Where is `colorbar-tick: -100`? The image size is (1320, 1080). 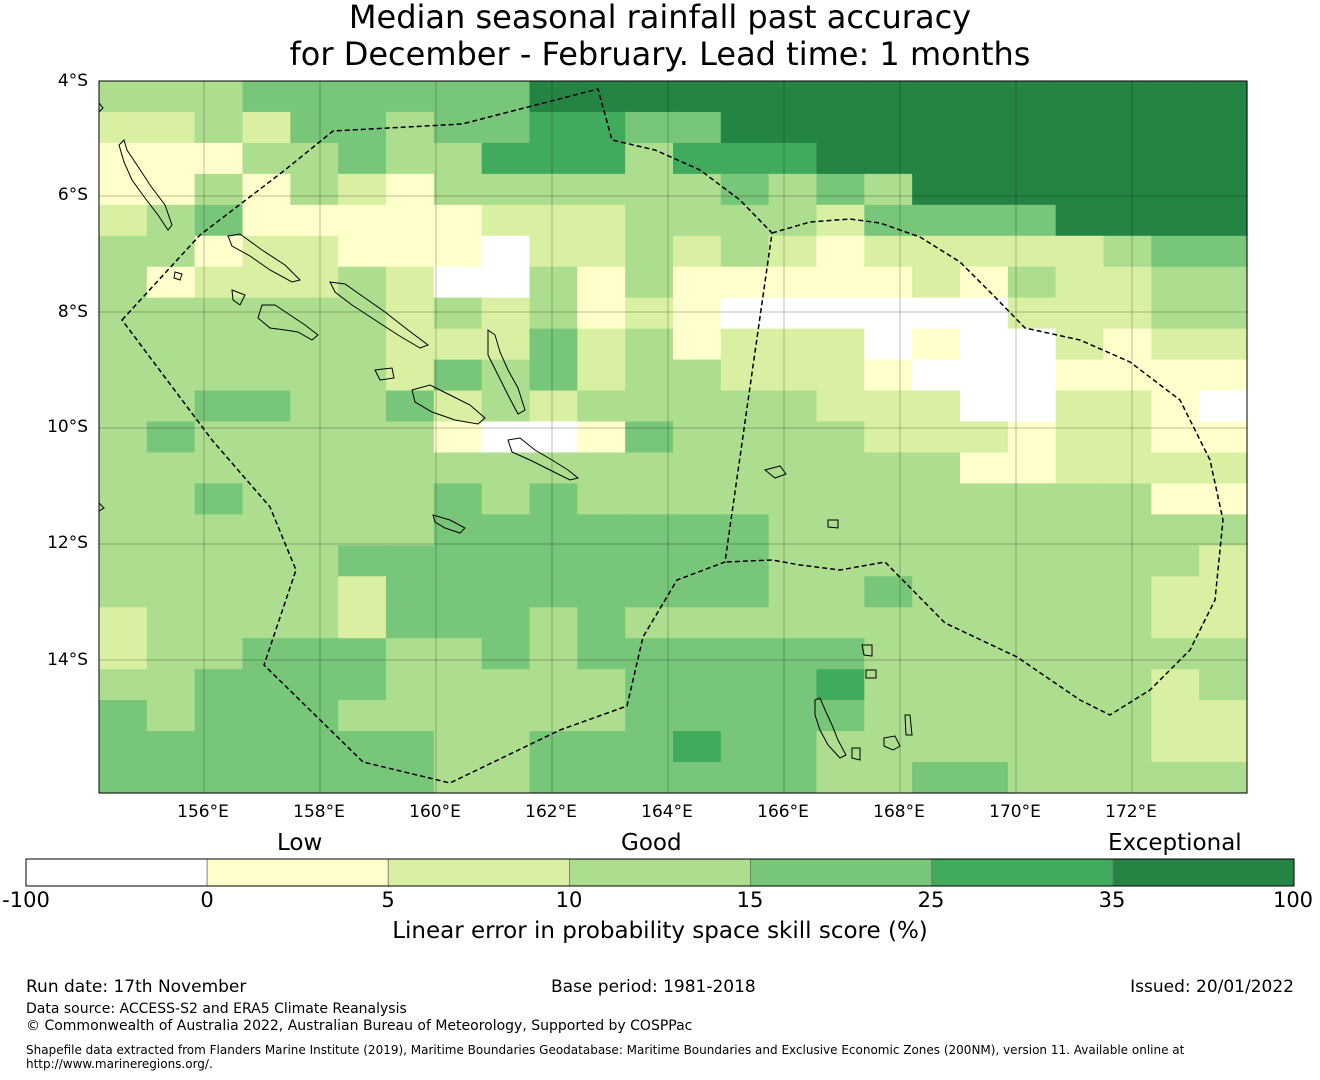 colorbar-tick: -100 is located at coordinates (26, 900).